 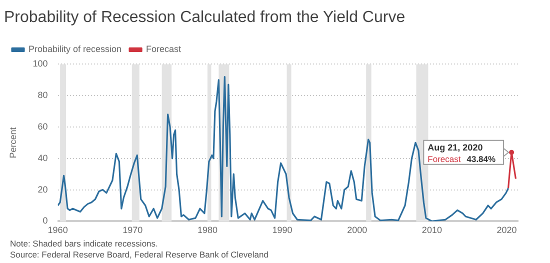 What do you see at coordinates (139, 255) in the screenshot?
I see `source-note: Source: Federal Reserve Board, Federal Reserve Bank of Cleveland` at bounding box center [139, 255].